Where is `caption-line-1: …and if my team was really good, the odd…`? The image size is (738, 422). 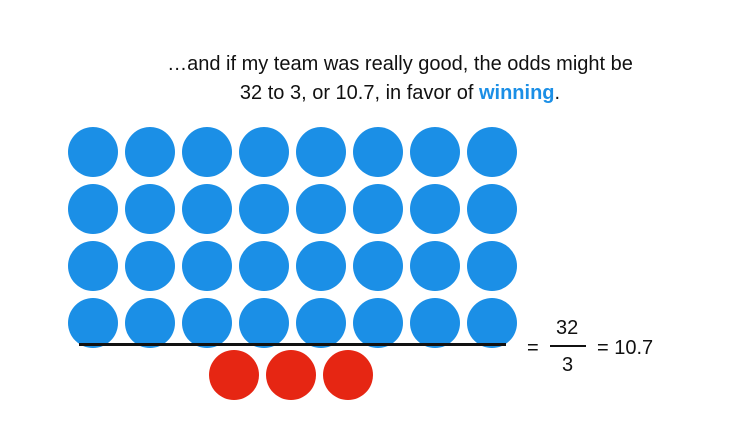 caption-line-1: …and if my team was really good, the odd… is located at coordinates (400, 64).